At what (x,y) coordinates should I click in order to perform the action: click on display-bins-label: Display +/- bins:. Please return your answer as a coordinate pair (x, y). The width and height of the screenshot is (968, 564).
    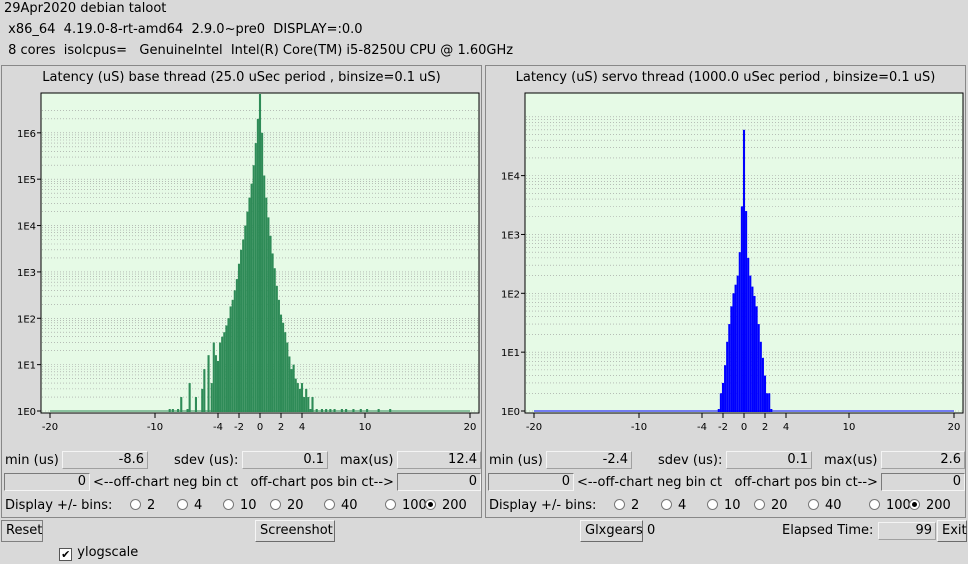
    Looking at the image, I should click on (543, 505).